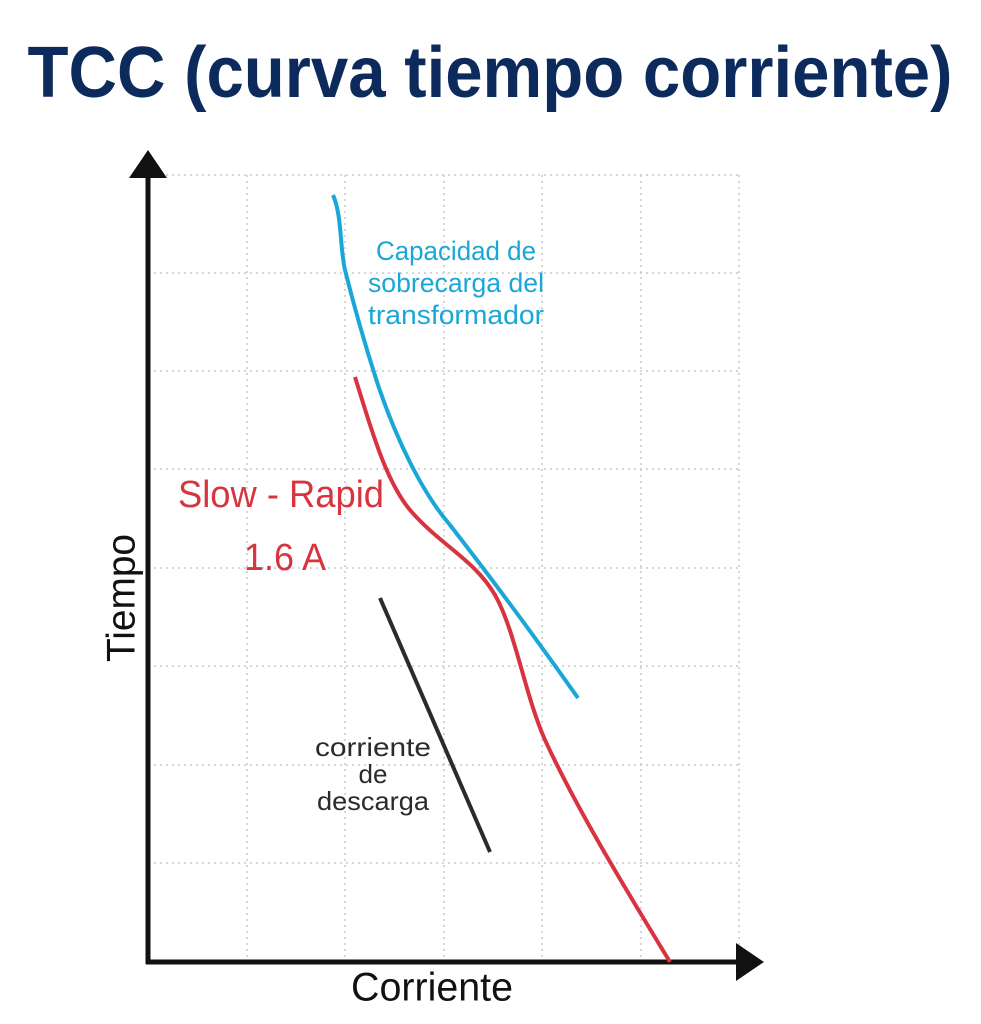  Describe the element at coordinates (432, 988) in the screenshot. I see `x-axis-label: Corriente` at that location.